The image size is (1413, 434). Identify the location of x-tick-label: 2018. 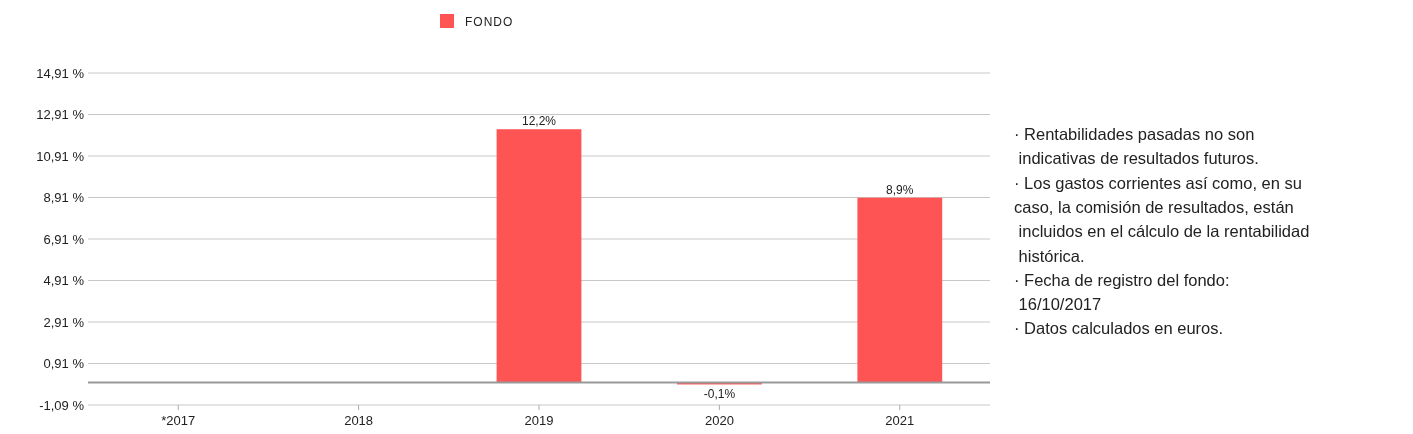
(359, 421).